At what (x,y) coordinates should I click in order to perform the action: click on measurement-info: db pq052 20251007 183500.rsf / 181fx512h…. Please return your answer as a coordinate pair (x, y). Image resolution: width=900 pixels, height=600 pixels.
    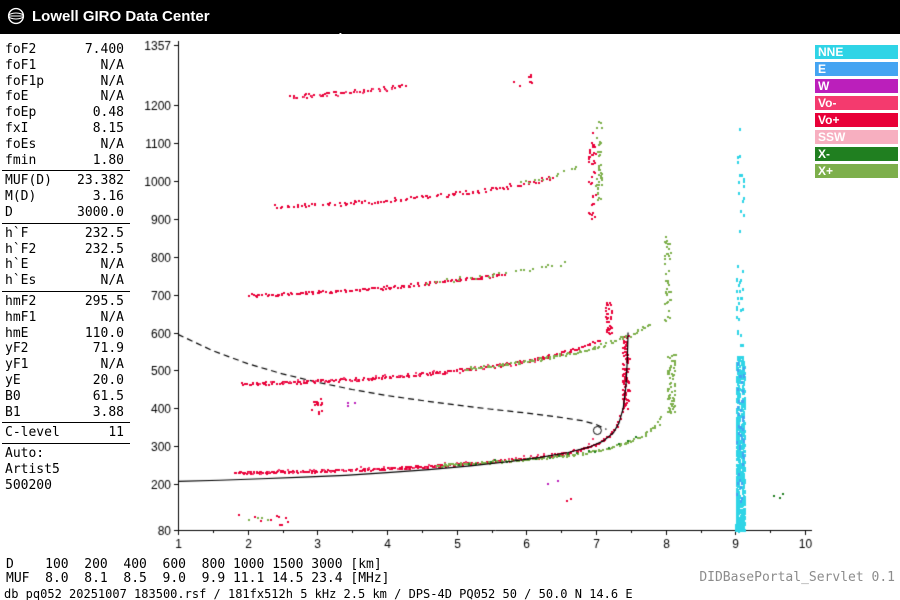
    Looking at the image, I should click on (318, 593).